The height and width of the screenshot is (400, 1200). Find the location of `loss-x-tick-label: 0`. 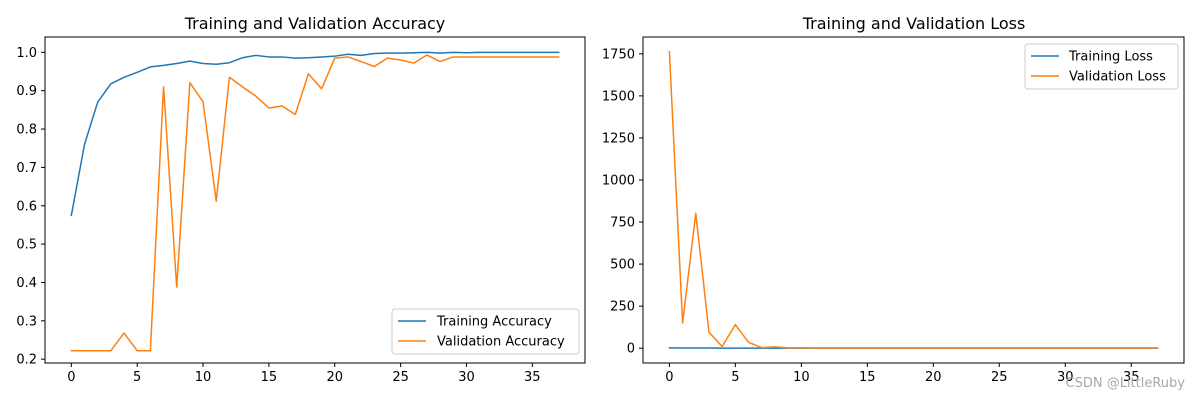

loss-x-tick-label: 0 is located at coordinates (669, 377).